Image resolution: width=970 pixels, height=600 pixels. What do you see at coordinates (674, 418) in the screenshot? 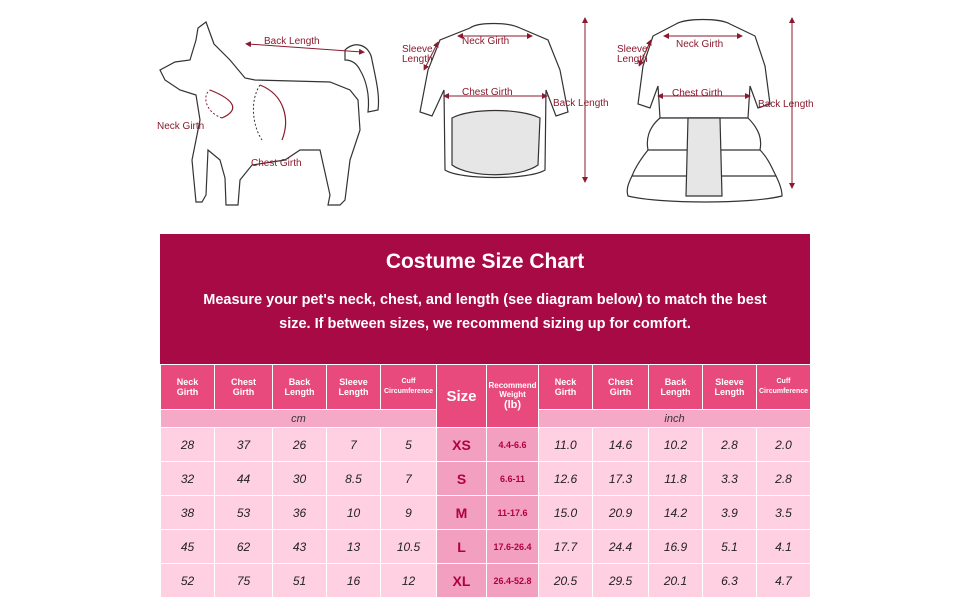
I see `unit-inch: inch` at bounding box center [674, 418].